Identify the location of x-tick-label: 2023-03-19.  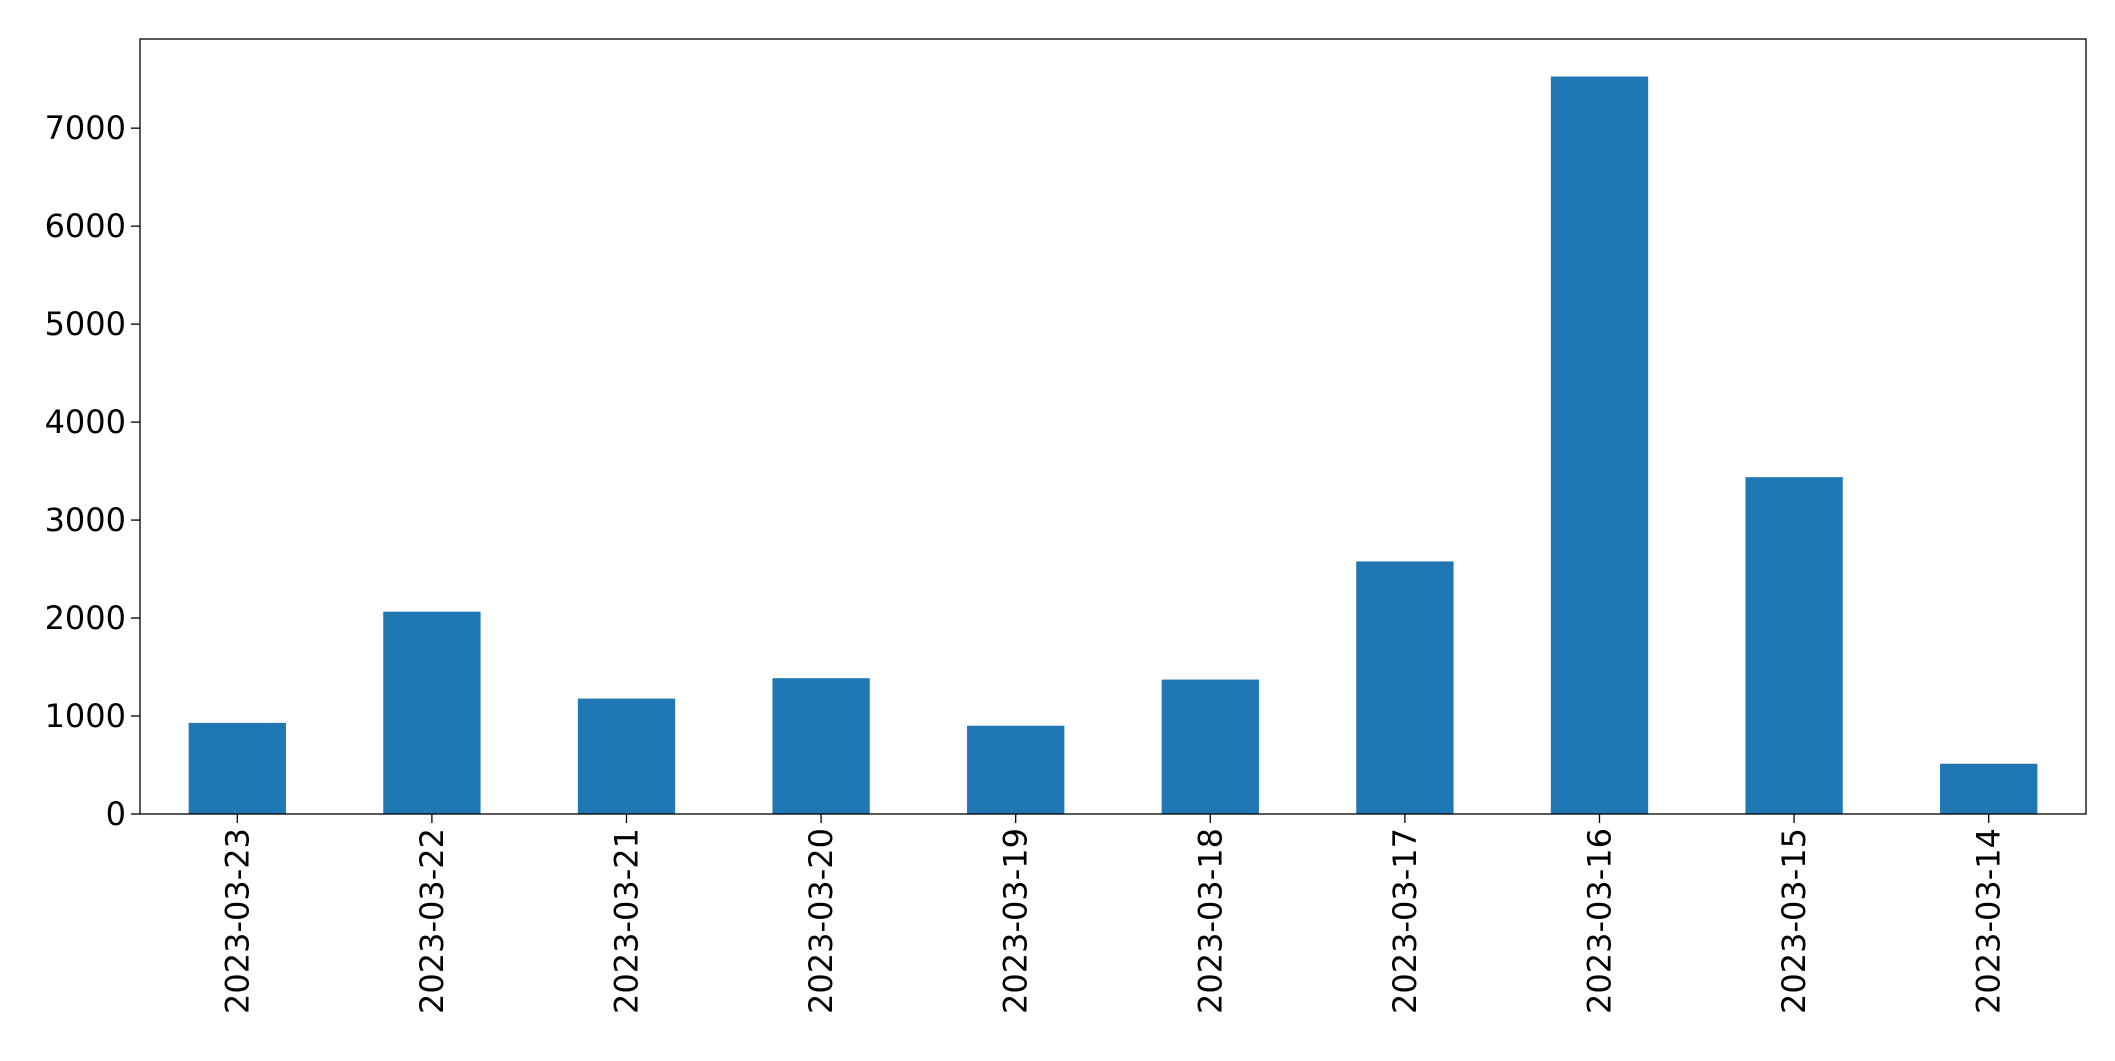
(1016, 921).